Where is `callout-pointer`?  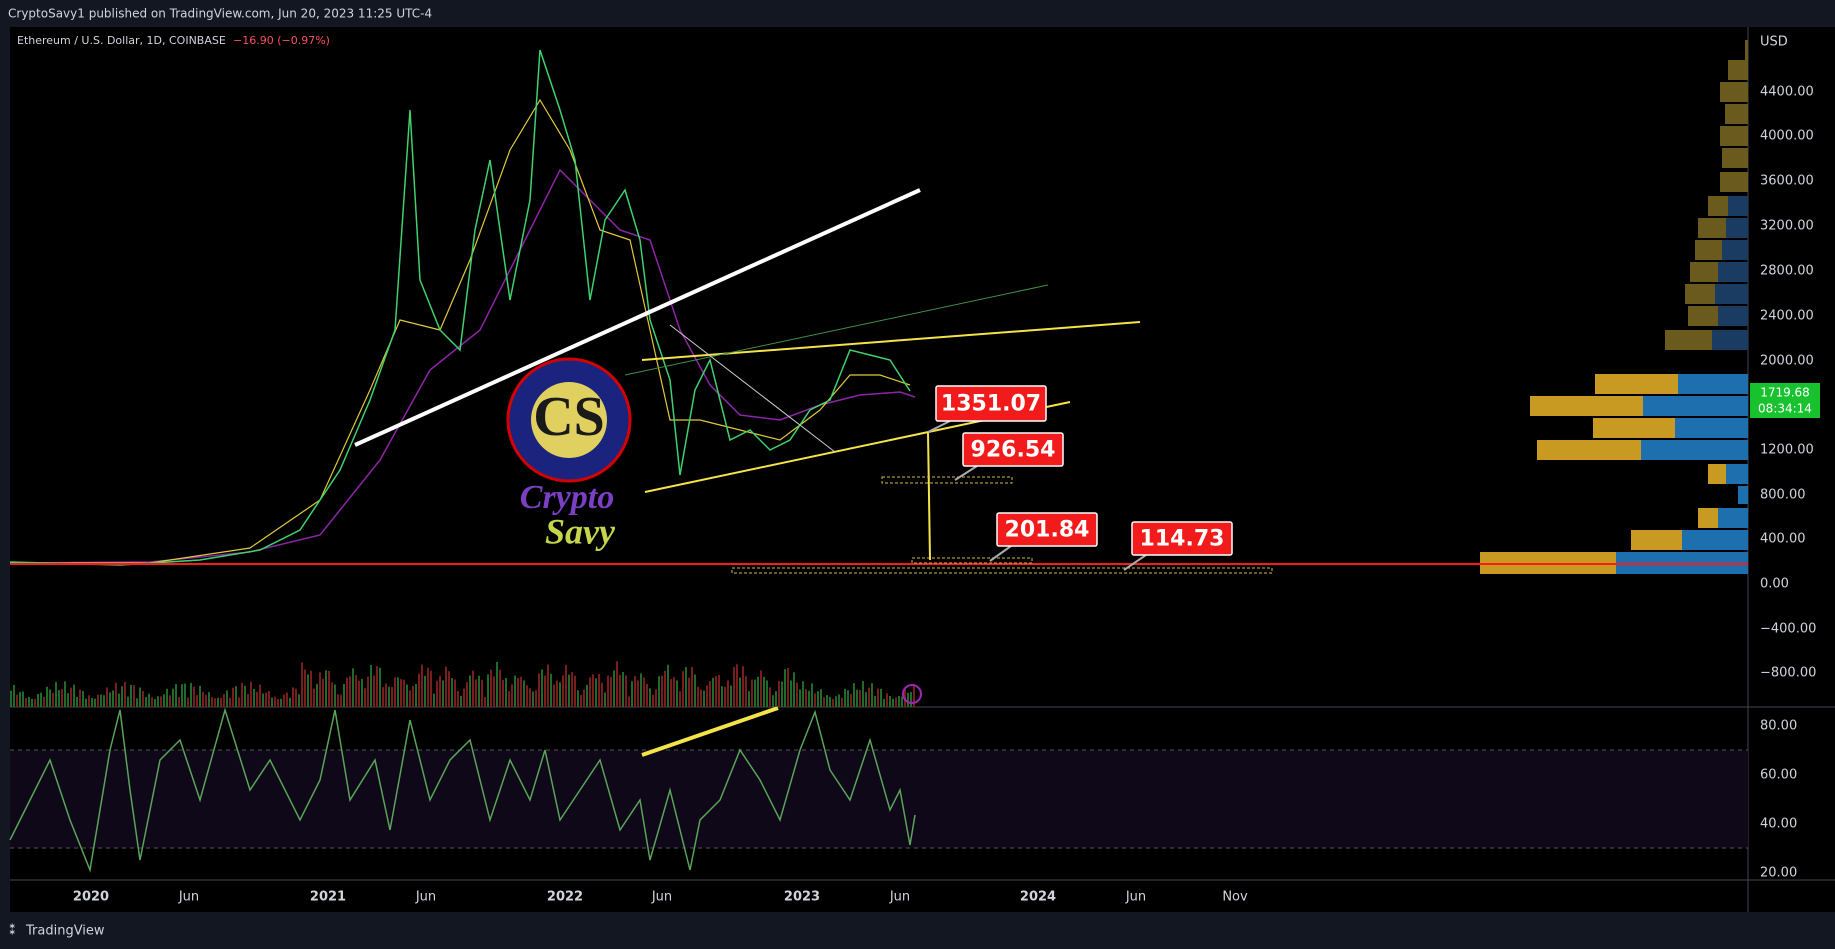 callout-pointer is located at coordinates (1000, 553).